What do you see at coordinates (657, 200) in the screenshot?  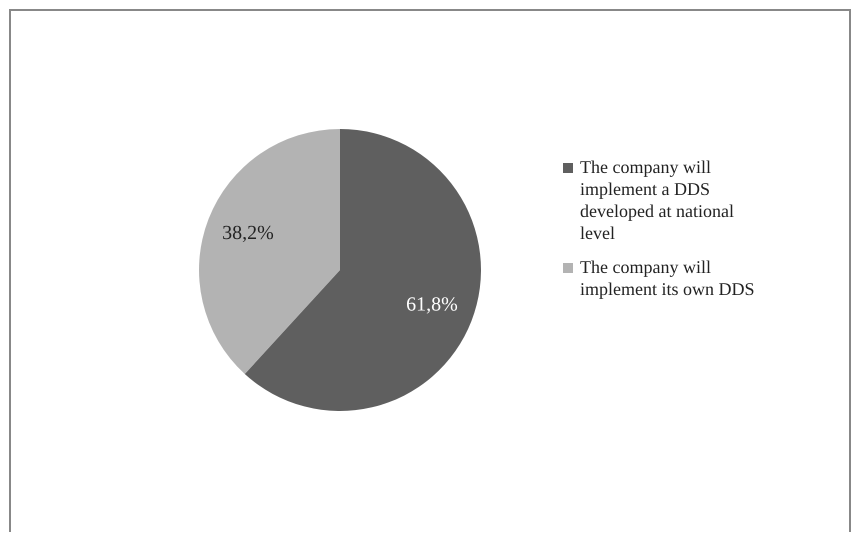 I see `legend-label: The company will implement a DDS developed at national level` at bounding box center [657, 200].